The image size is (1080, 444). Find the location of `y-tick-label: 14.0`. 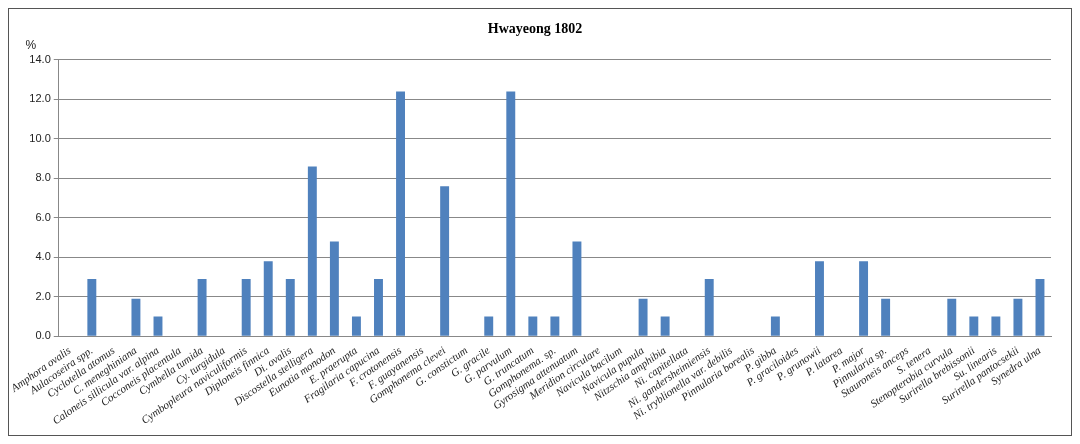

y-tick-label: 14.0 is located at coordinates (40, 58).